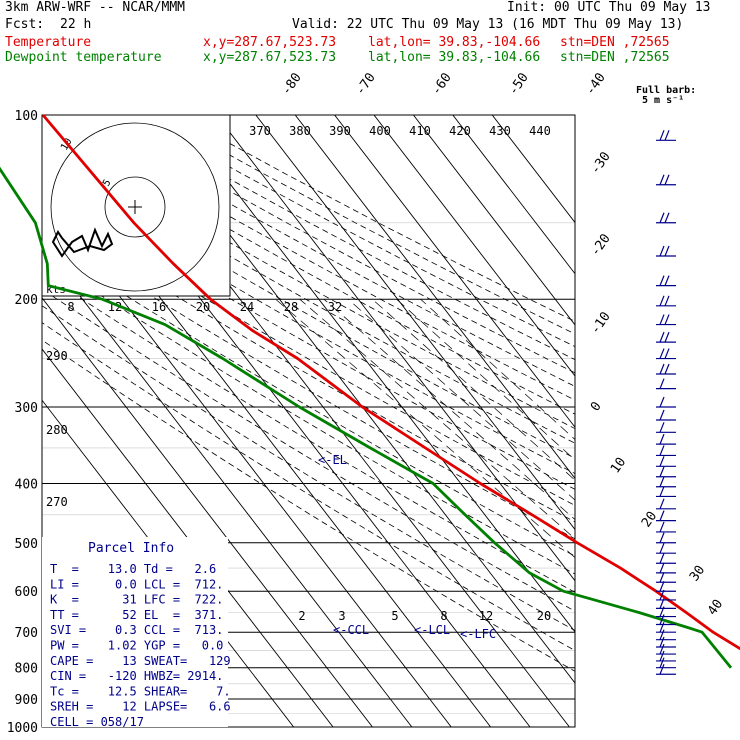 Image resolution: width=740 pixels, height=740 pixels. I want to click on theta-label: 430, so click(500, 131).